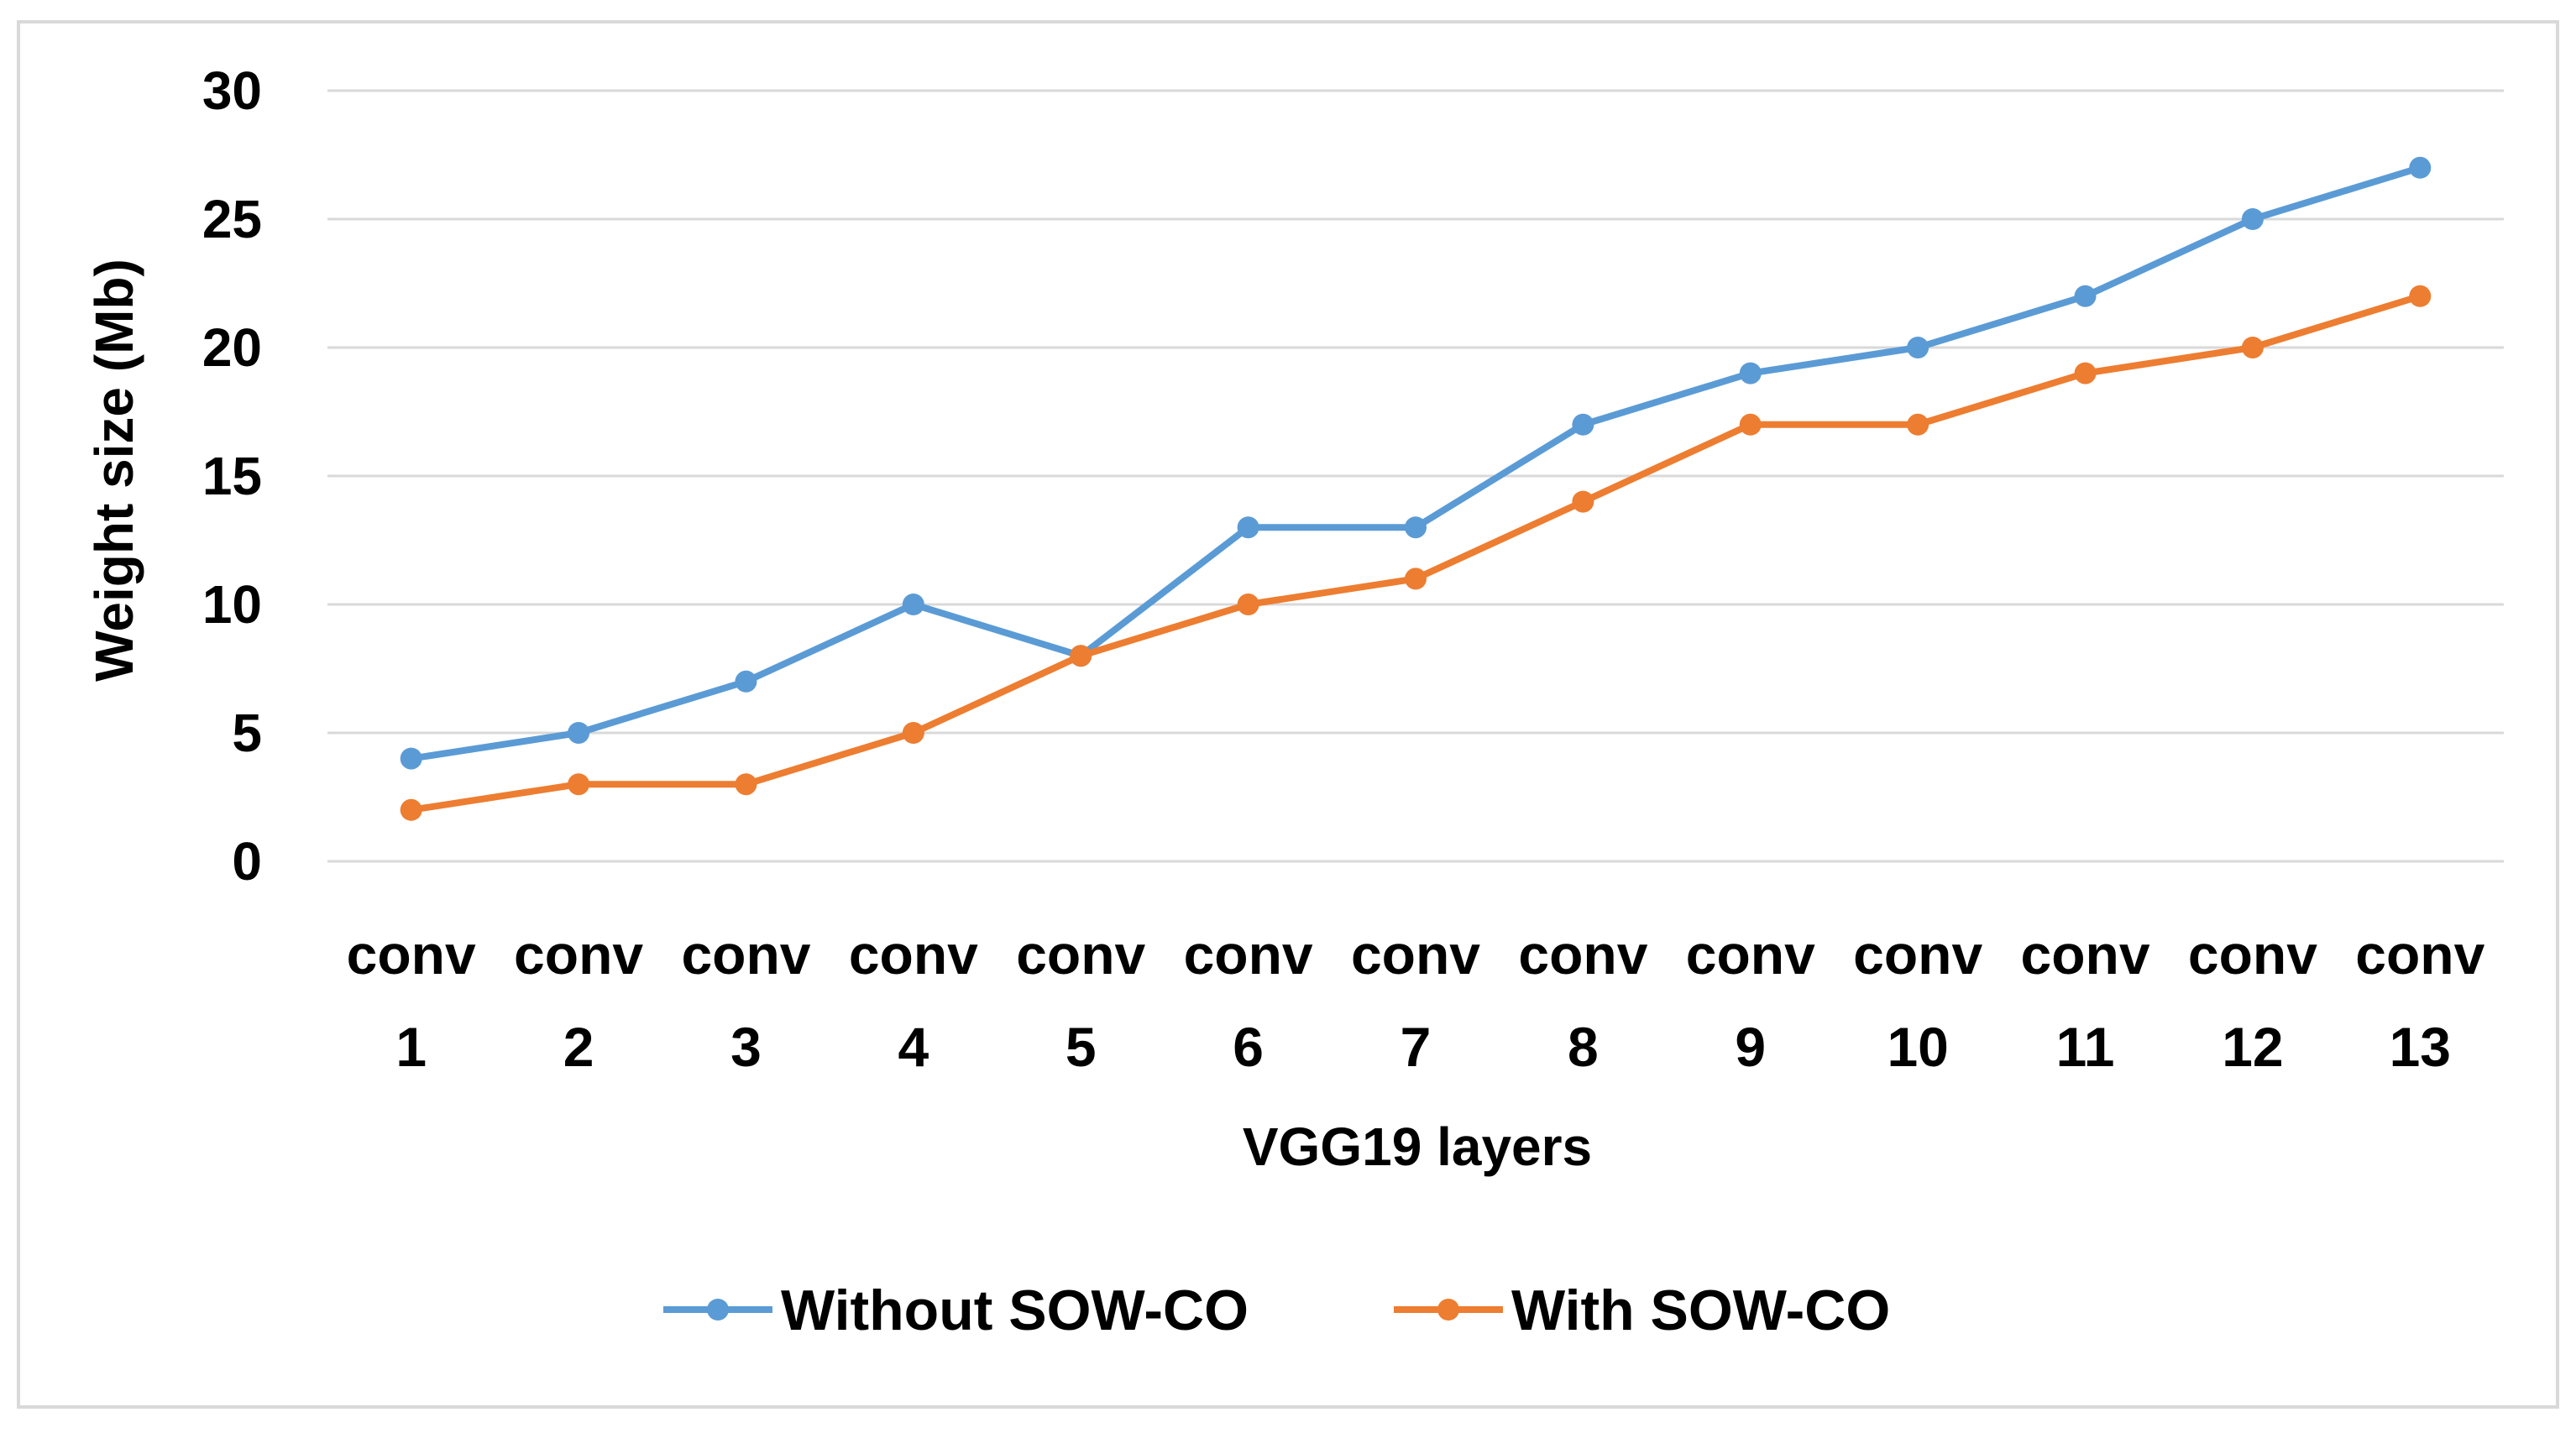 The width and height of the screenshot is (2576, 1433). I want to click on legend-item: Without SOW-CO, so click(956, 1310).